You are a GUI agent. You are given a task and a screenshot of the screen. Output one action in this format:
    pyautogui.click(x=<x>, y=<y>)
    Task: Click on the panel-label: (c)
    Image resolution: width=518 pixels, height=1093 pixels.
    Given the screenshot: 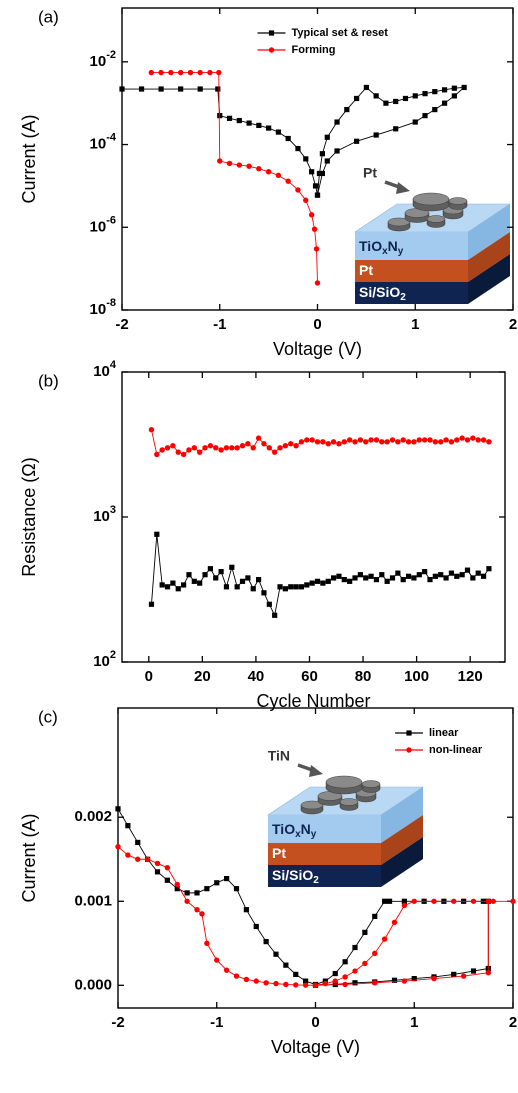 What is the action you would take?
    pyautogui.click(x=48, y=716)
    